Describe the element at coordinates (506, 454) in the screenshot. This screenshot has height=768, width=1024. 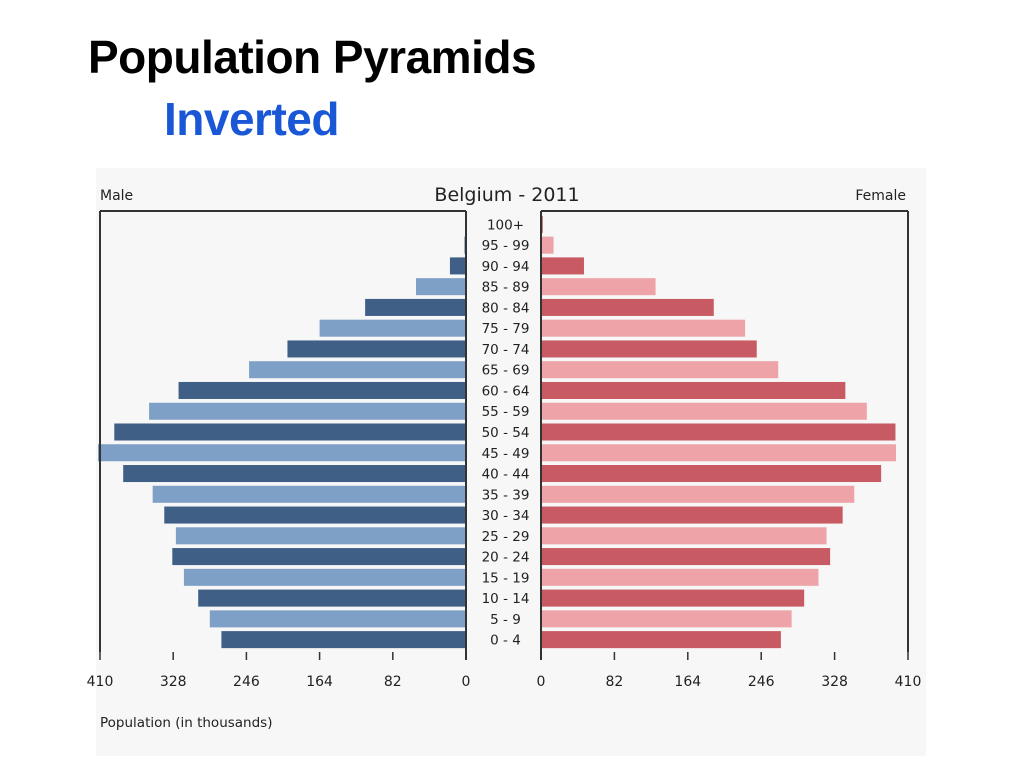
I see `age-group-label: 45 - 49` at that location.